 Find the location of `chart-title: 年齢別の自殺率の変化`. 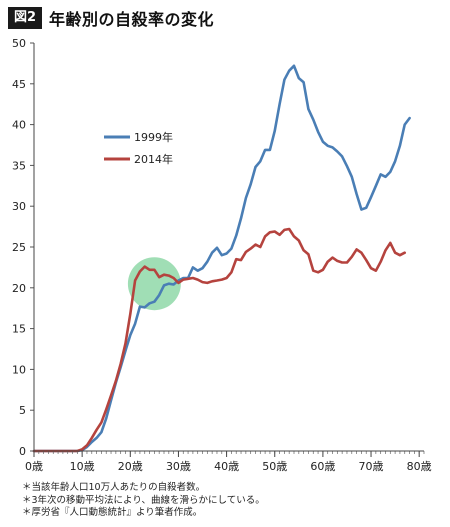

chart-title: 年齢別の自殺率の変化 is located at coordinates (132, 19).